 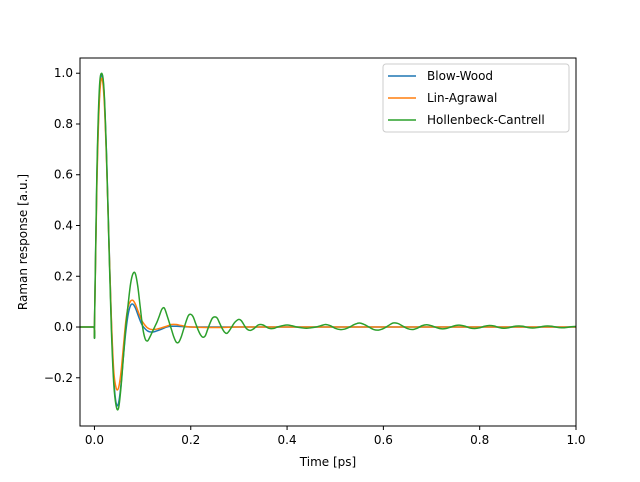 I want to click on x-axis-ticks: 0.0 0.2 0.4 0.6 0.8 1.0, so click(x=335, y=436).